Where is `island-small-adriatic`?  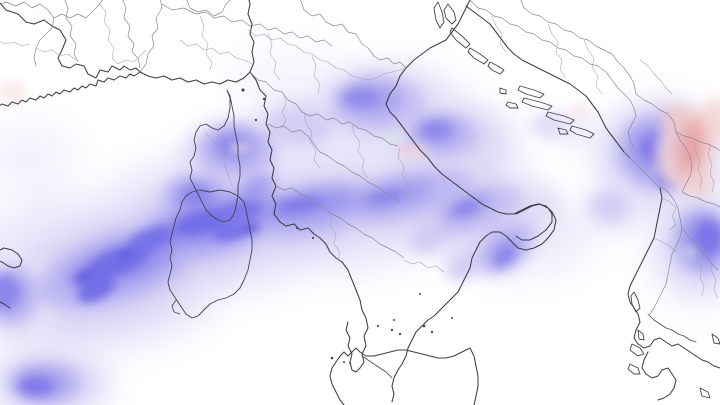 island-small-adriatic is located at coordinates (503, 91).